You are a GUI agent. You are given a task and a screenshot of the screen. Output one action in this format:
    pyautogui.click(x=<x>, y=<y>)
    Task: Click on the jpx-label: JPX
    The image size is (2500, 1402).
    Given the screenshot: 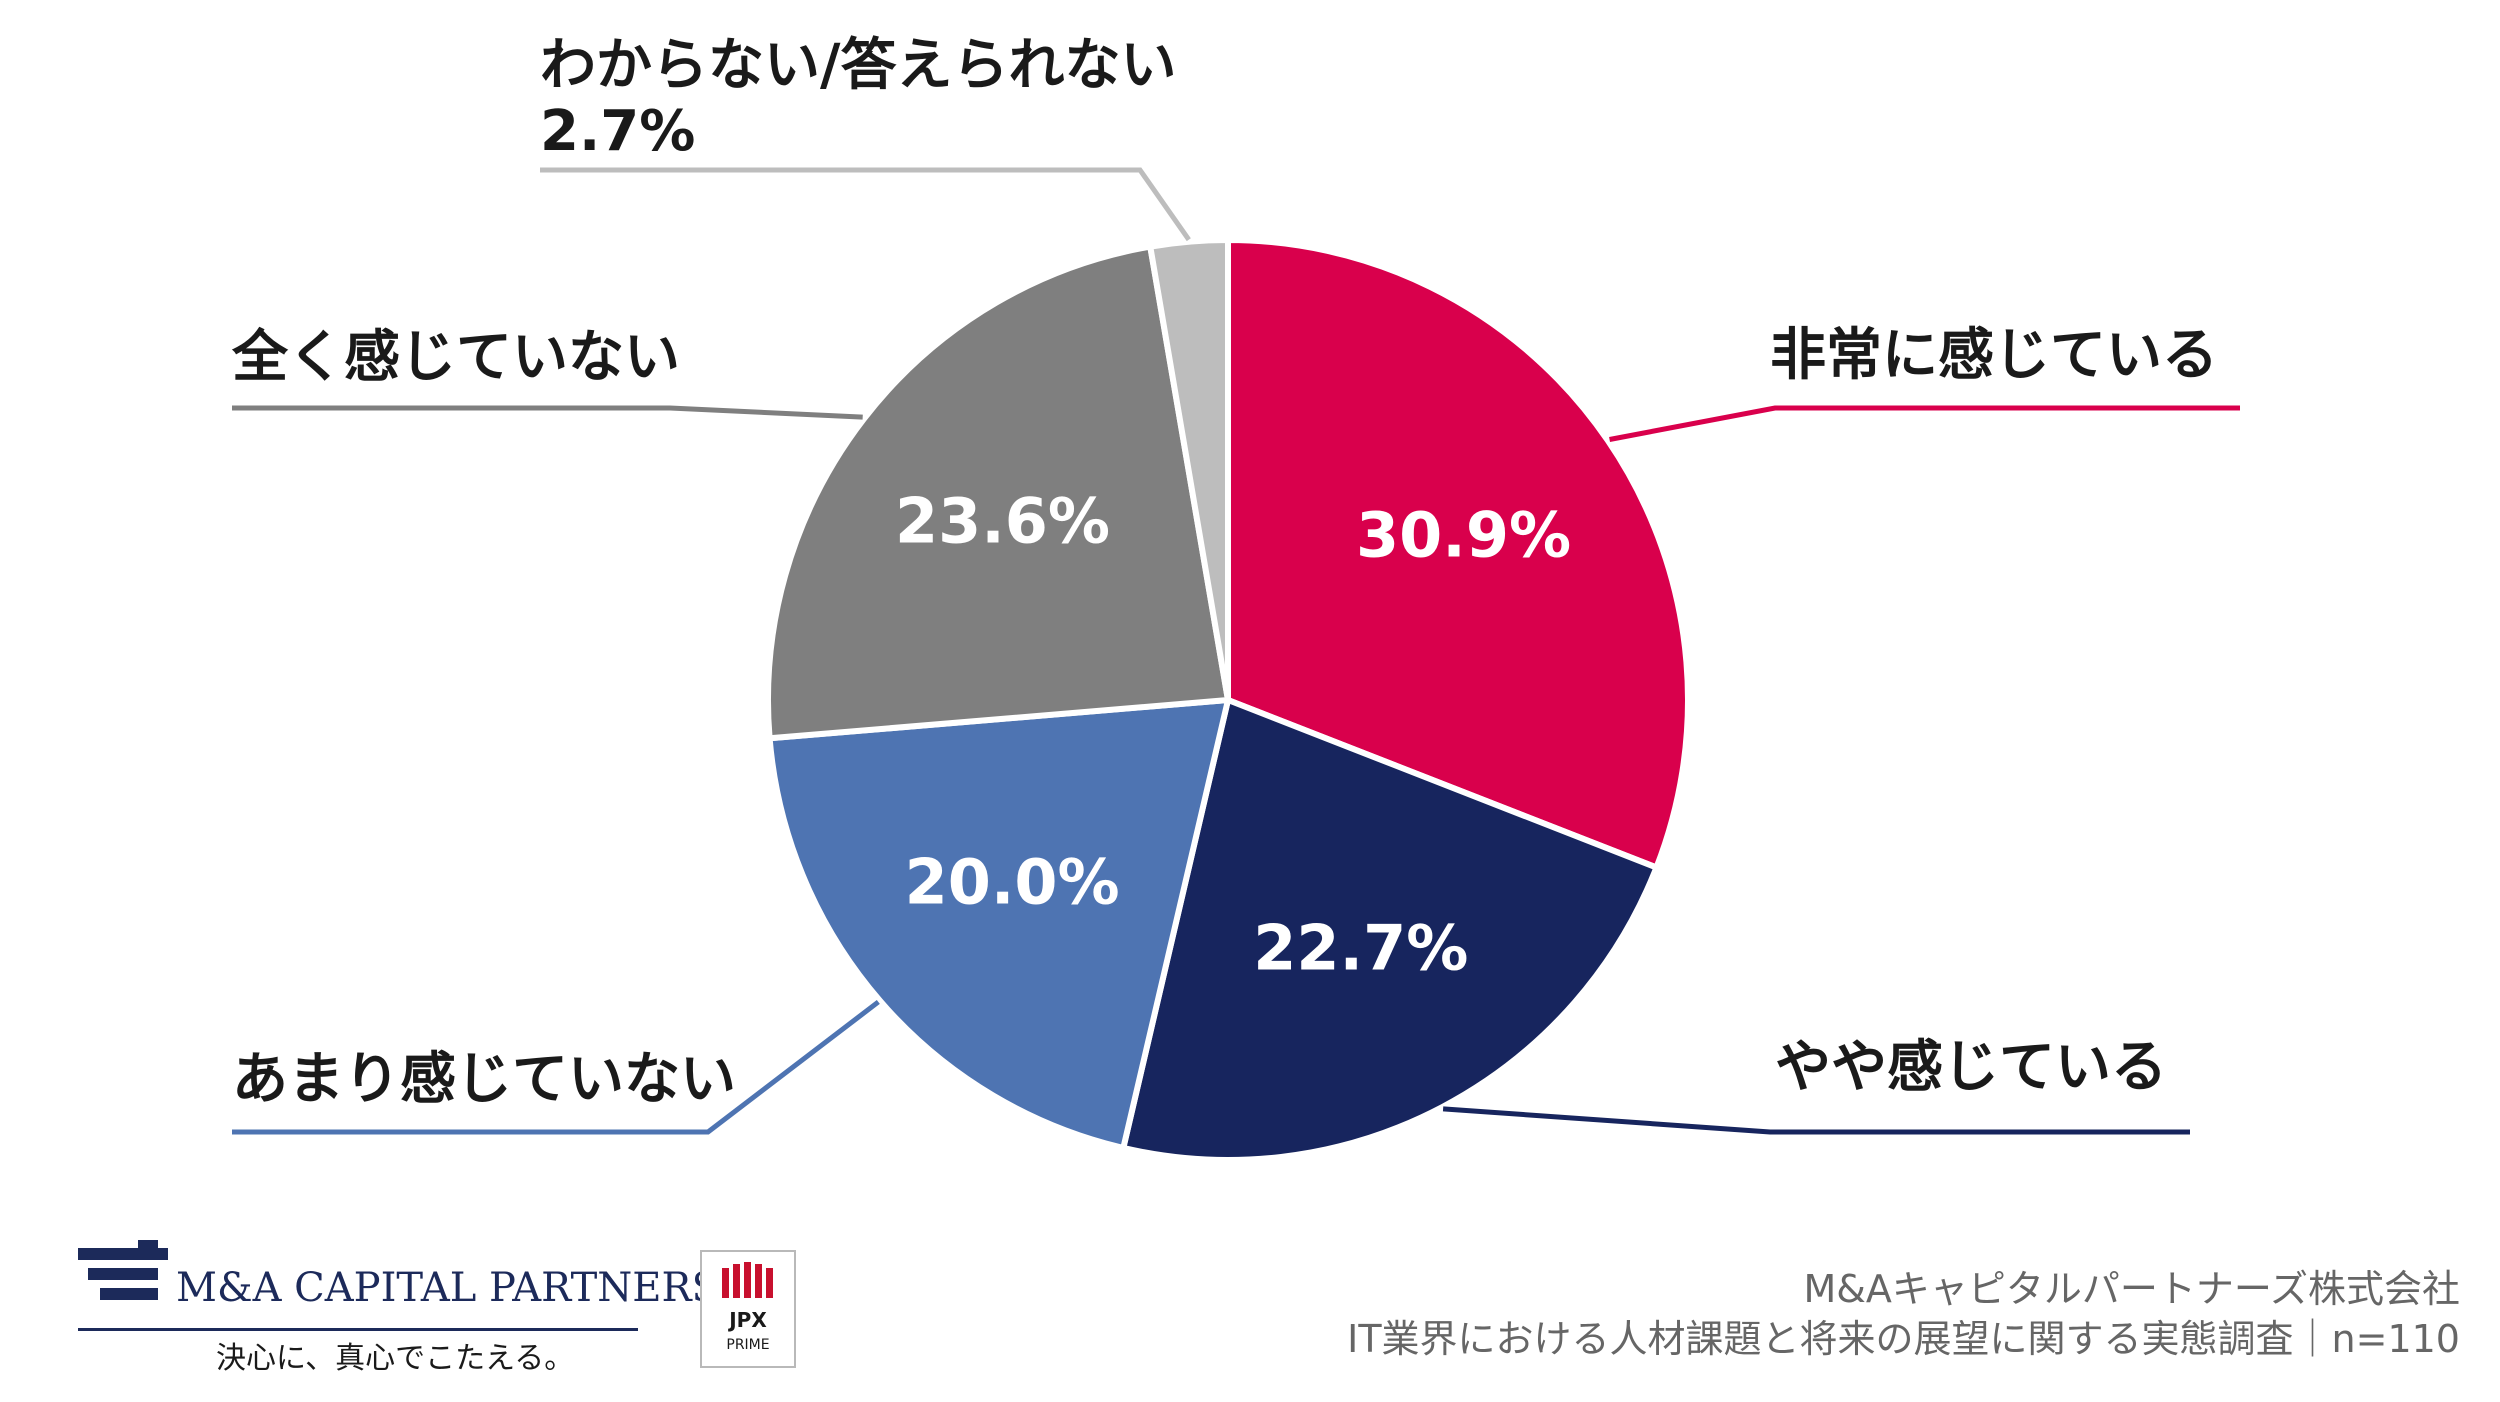 What is the action you would take?
    pyautogui.click(x=748, y=1320)
    